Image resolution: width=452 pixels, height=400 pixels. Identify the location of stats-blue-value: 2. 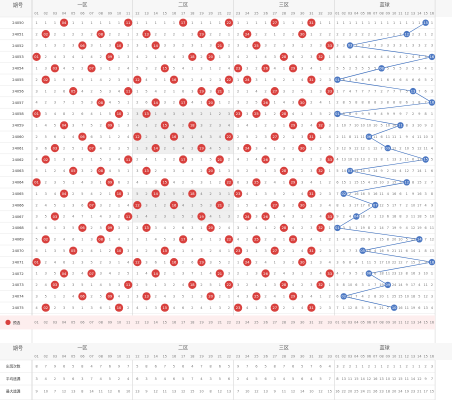
(407, 366).